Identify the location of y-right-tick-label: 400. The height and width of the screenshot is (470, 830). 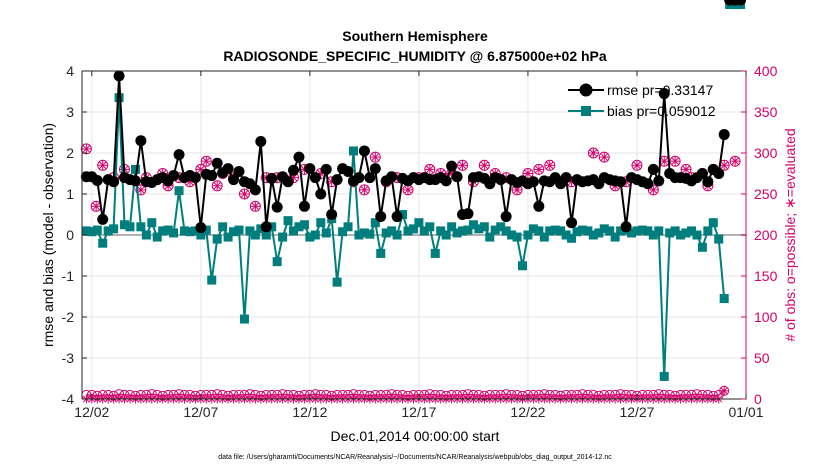
(766, 71).